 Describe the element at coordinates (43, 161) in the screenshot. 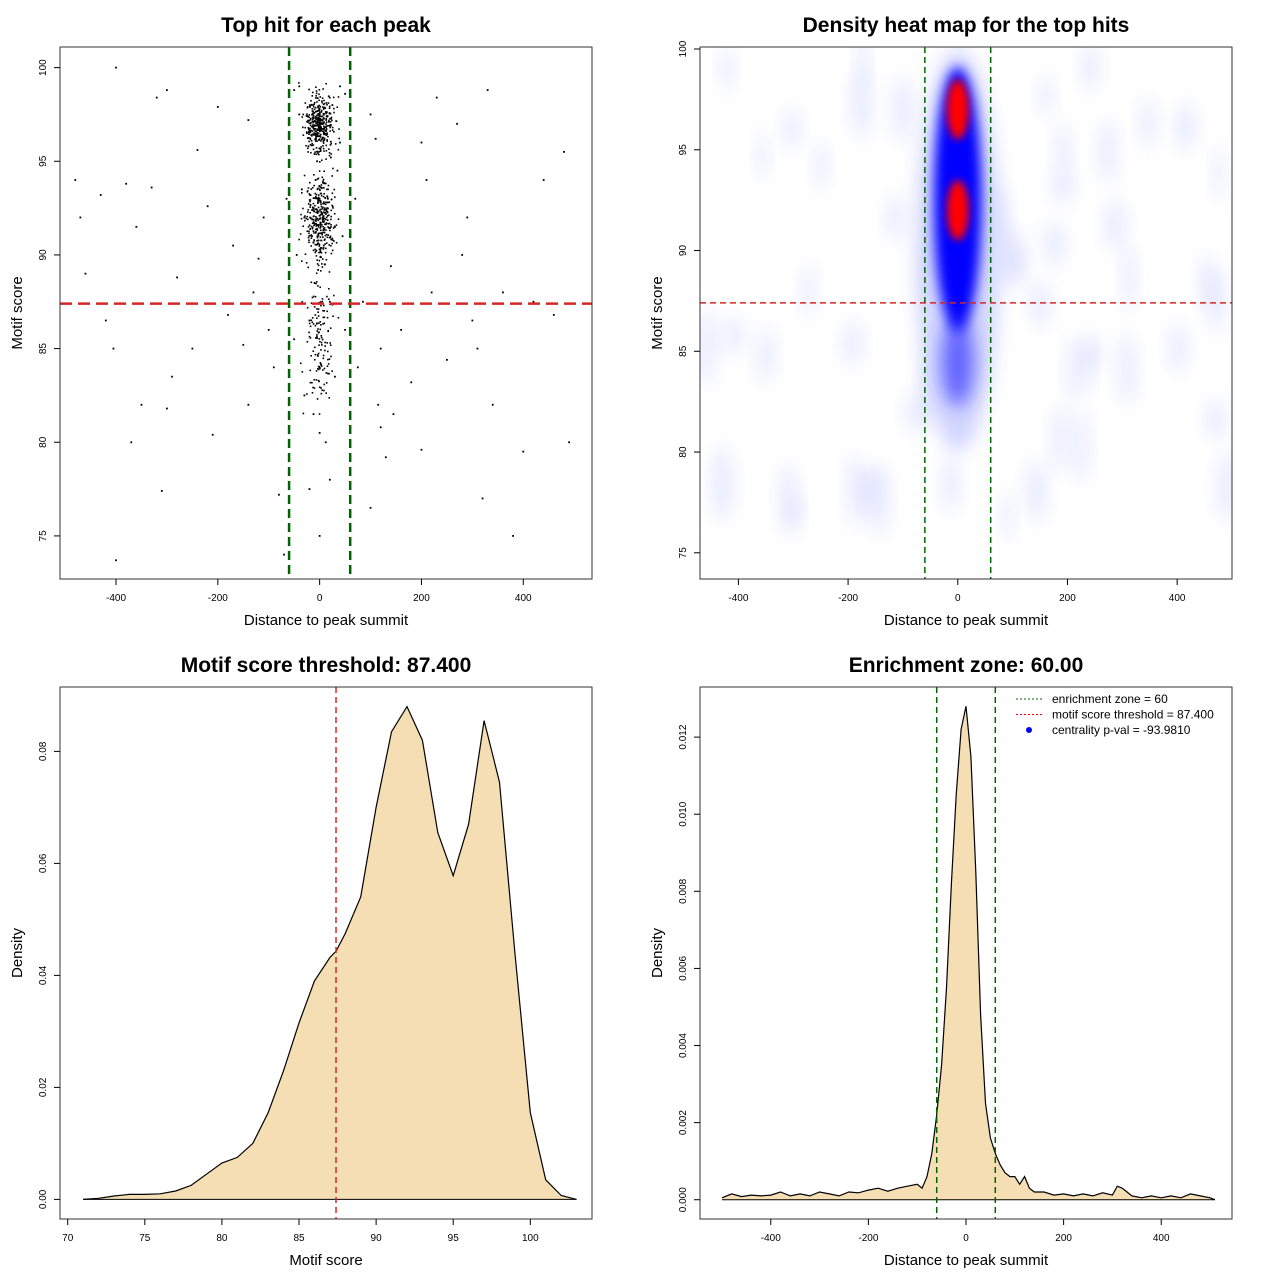

I see `y-tick-label: 95` at that location.